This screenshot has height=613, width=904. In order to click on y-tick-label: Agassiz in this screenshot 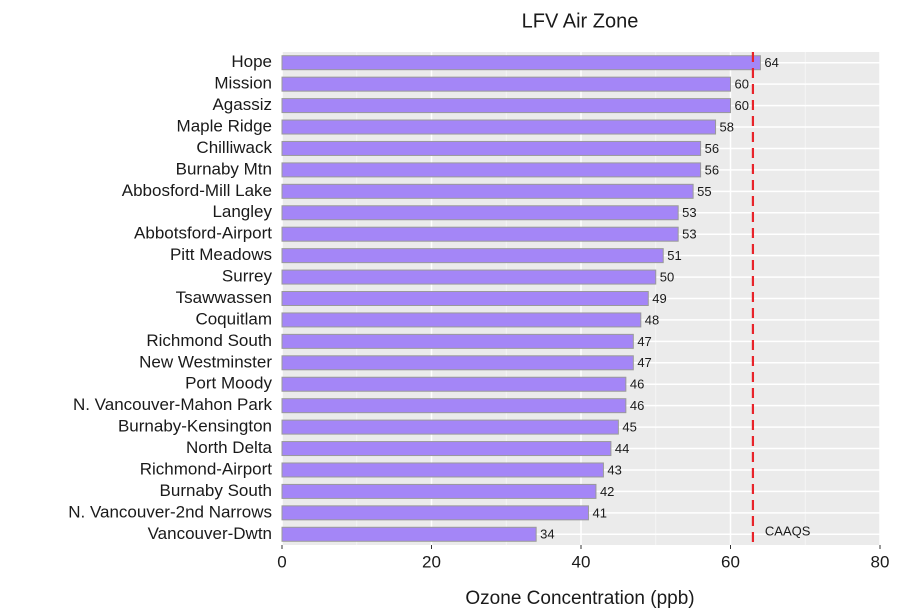, I will do `click(242, 104)`.